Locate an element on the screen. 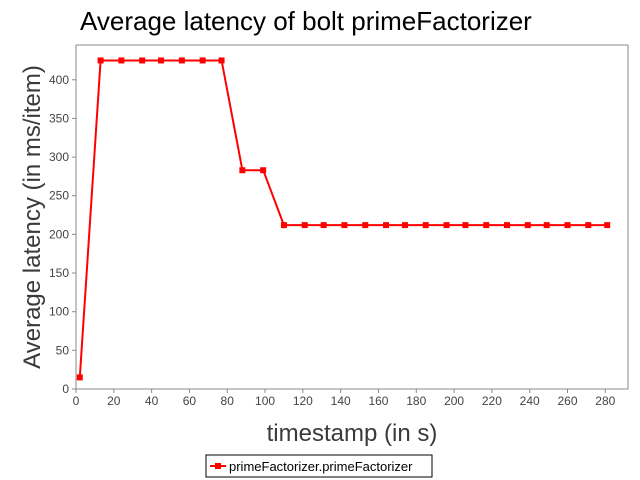  x-tick-label: 40 is located at coordinates (152, 401).